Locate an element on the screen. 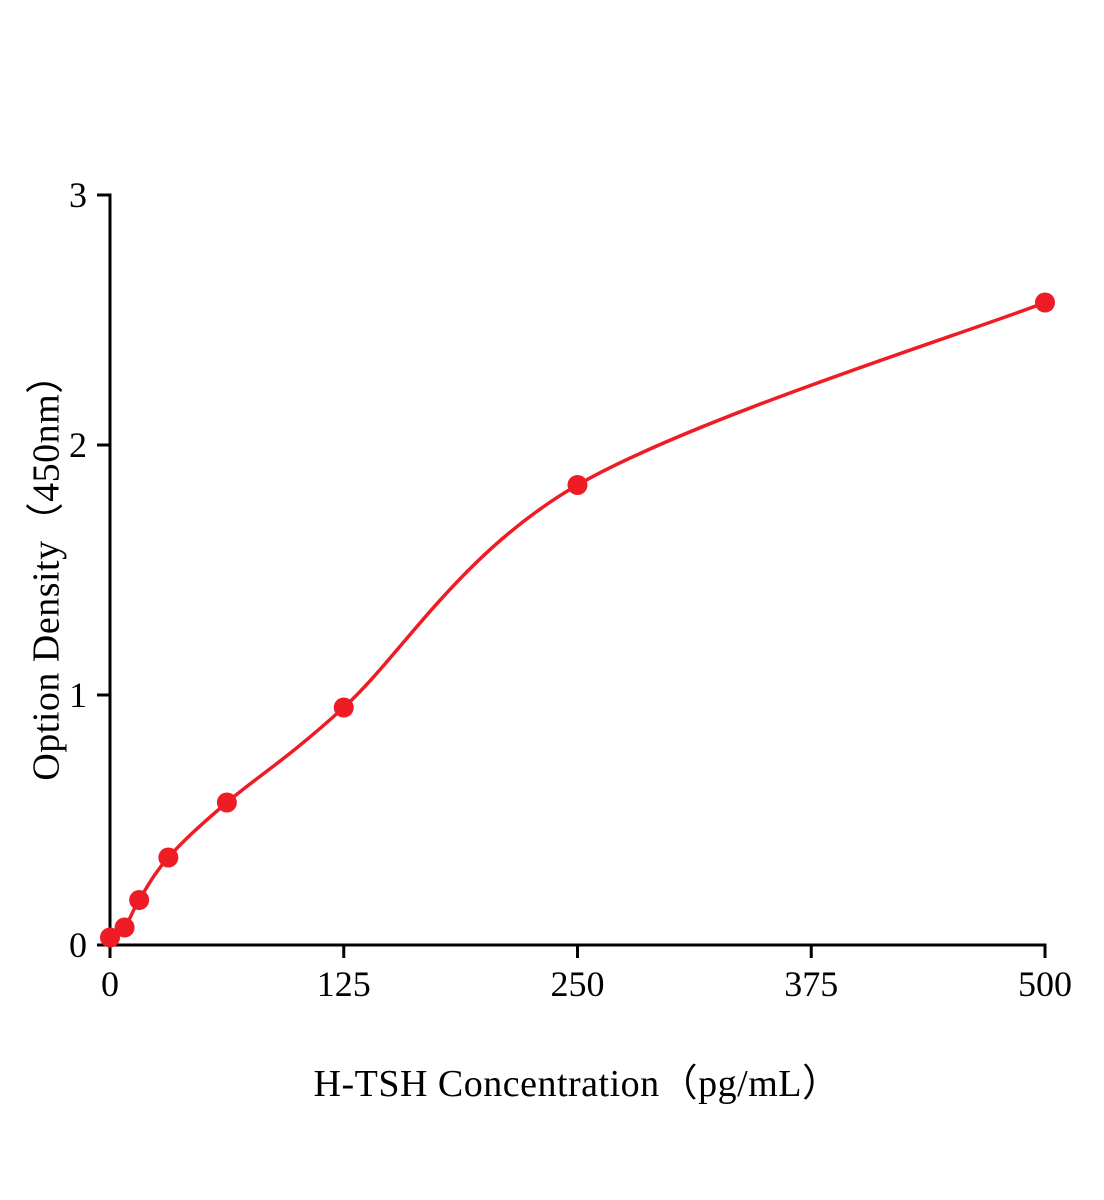 The height and width of the screenshot is (1200, 1104). y-tick-label: 0 is located at coordinates (78, 945).